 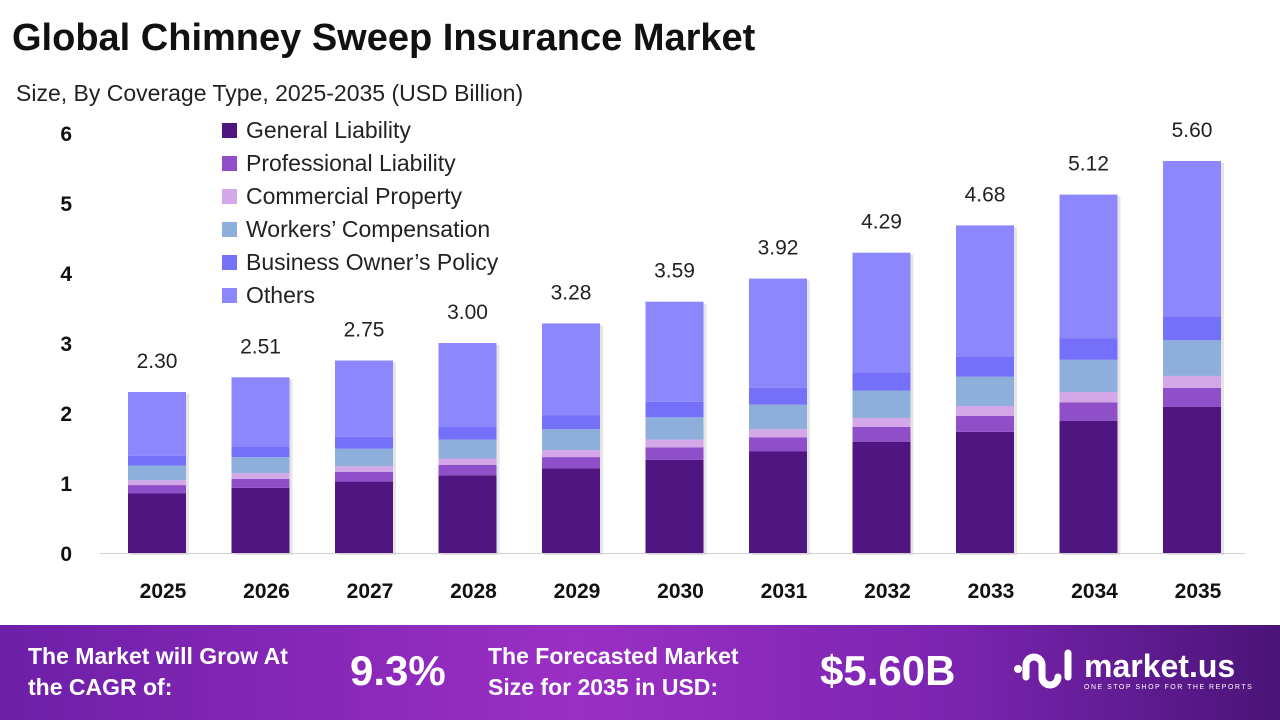 What do you see at coordinates (66, 414) in the screenshot?
I see `y-tick-label: 2` at bounding box center [66, 414].